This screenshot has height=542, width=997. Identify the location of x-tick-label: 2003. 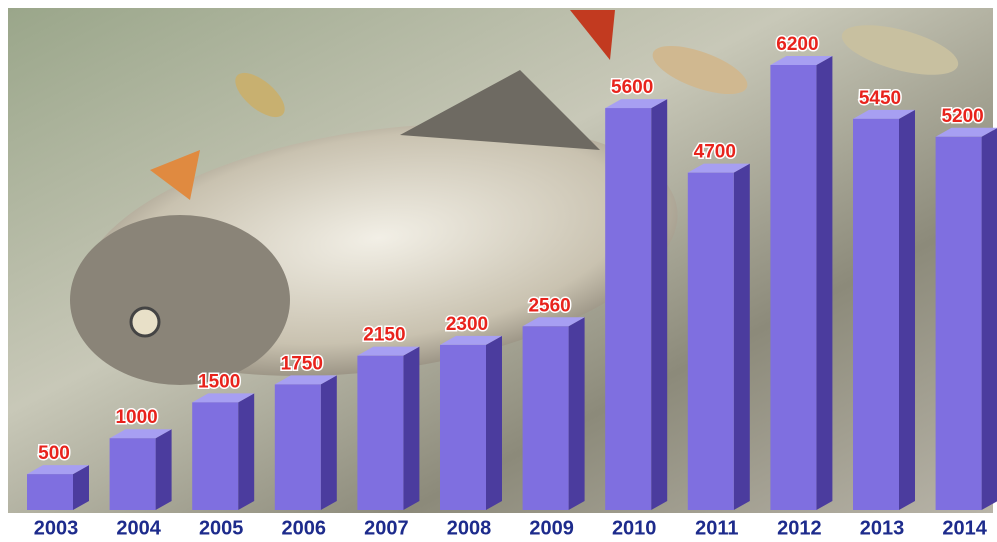
(56, 528).